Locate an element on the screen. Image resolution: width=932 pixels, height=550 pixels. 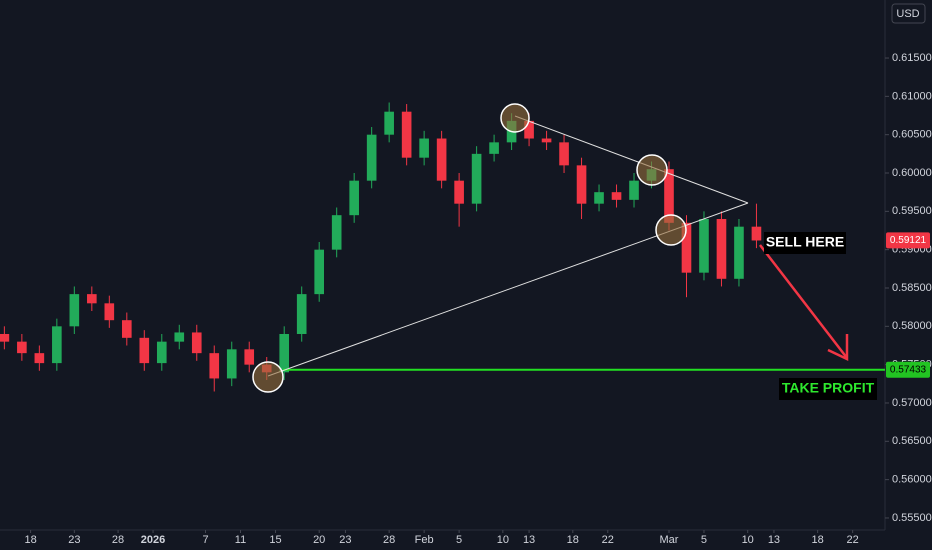
last-price: 0.59121 is located at coordinates (908, 240).